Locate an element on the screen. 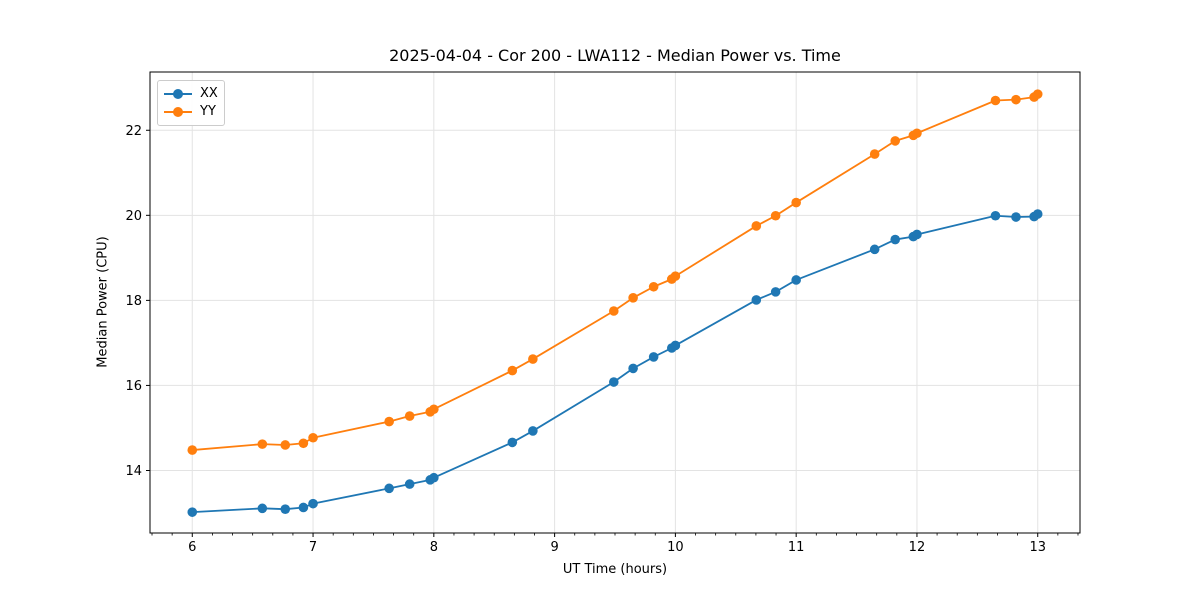 This screenshot has width=1200, height=600. legend-item-xx: XX is located at coordinates (191, 94).